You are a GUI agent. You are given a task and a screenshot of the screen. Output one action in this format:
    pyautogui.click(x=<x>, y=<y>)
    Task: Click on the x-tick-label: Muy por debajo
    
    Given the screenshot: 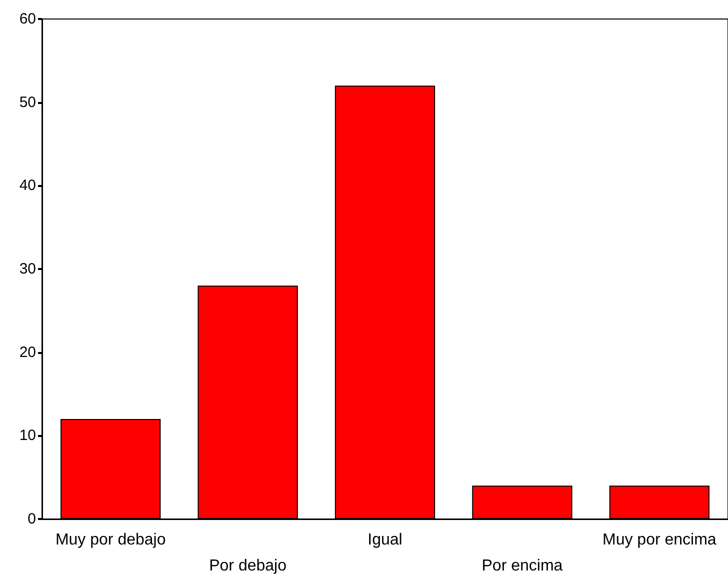 What is the action you would take?
    pyautogui.click(x=110, y=540)
    